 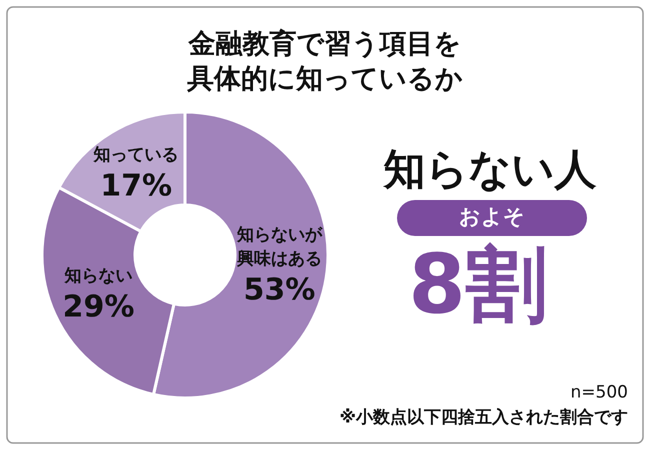 I want to click on text: ※小数点以下四捨五入された割合です, so click(x=483, y=418).